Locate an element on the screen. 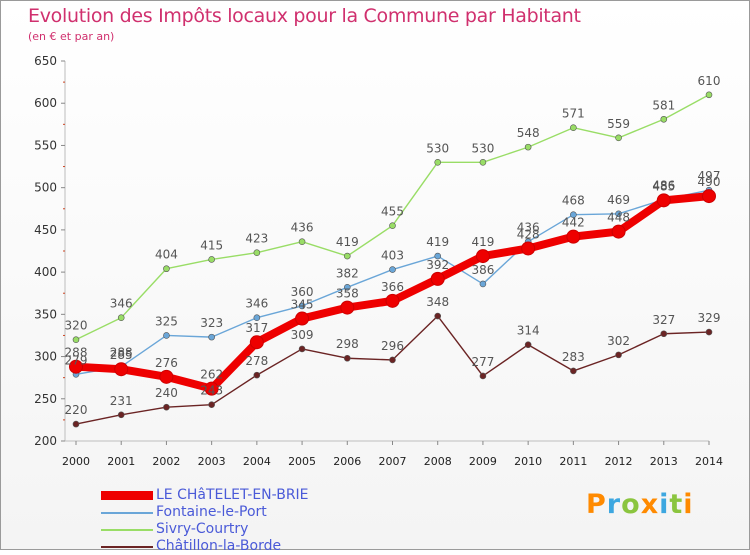 The height and width of the screenshot is (555, 750). data-label: 314 is located at coordinates (528, 331).